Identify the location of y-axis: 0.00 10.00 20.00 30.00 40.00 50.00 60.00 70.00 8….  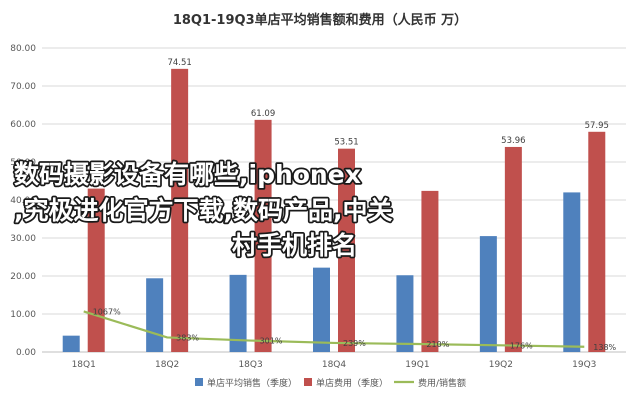
(23, 201).